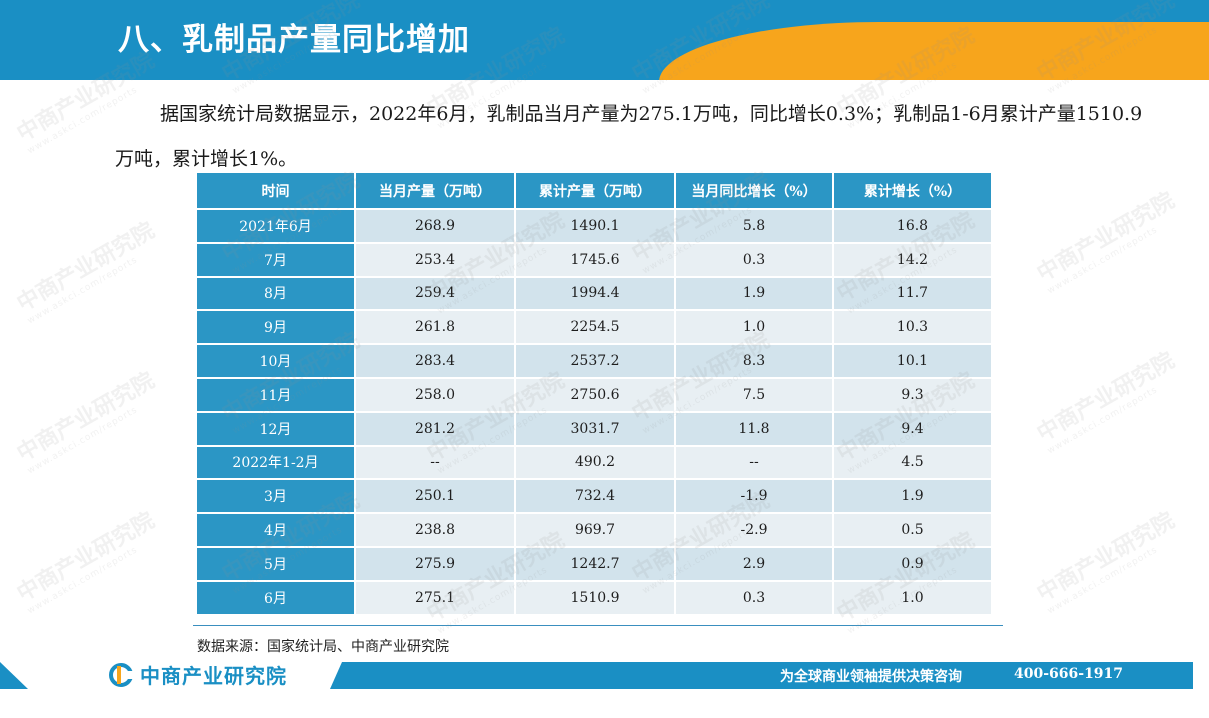 The width and height of the screenshot is (1209, 718). Describe the element at coordinates (913, 463) in the screenshot. I see `cell-cumulative-growth: 4.5` at that location.